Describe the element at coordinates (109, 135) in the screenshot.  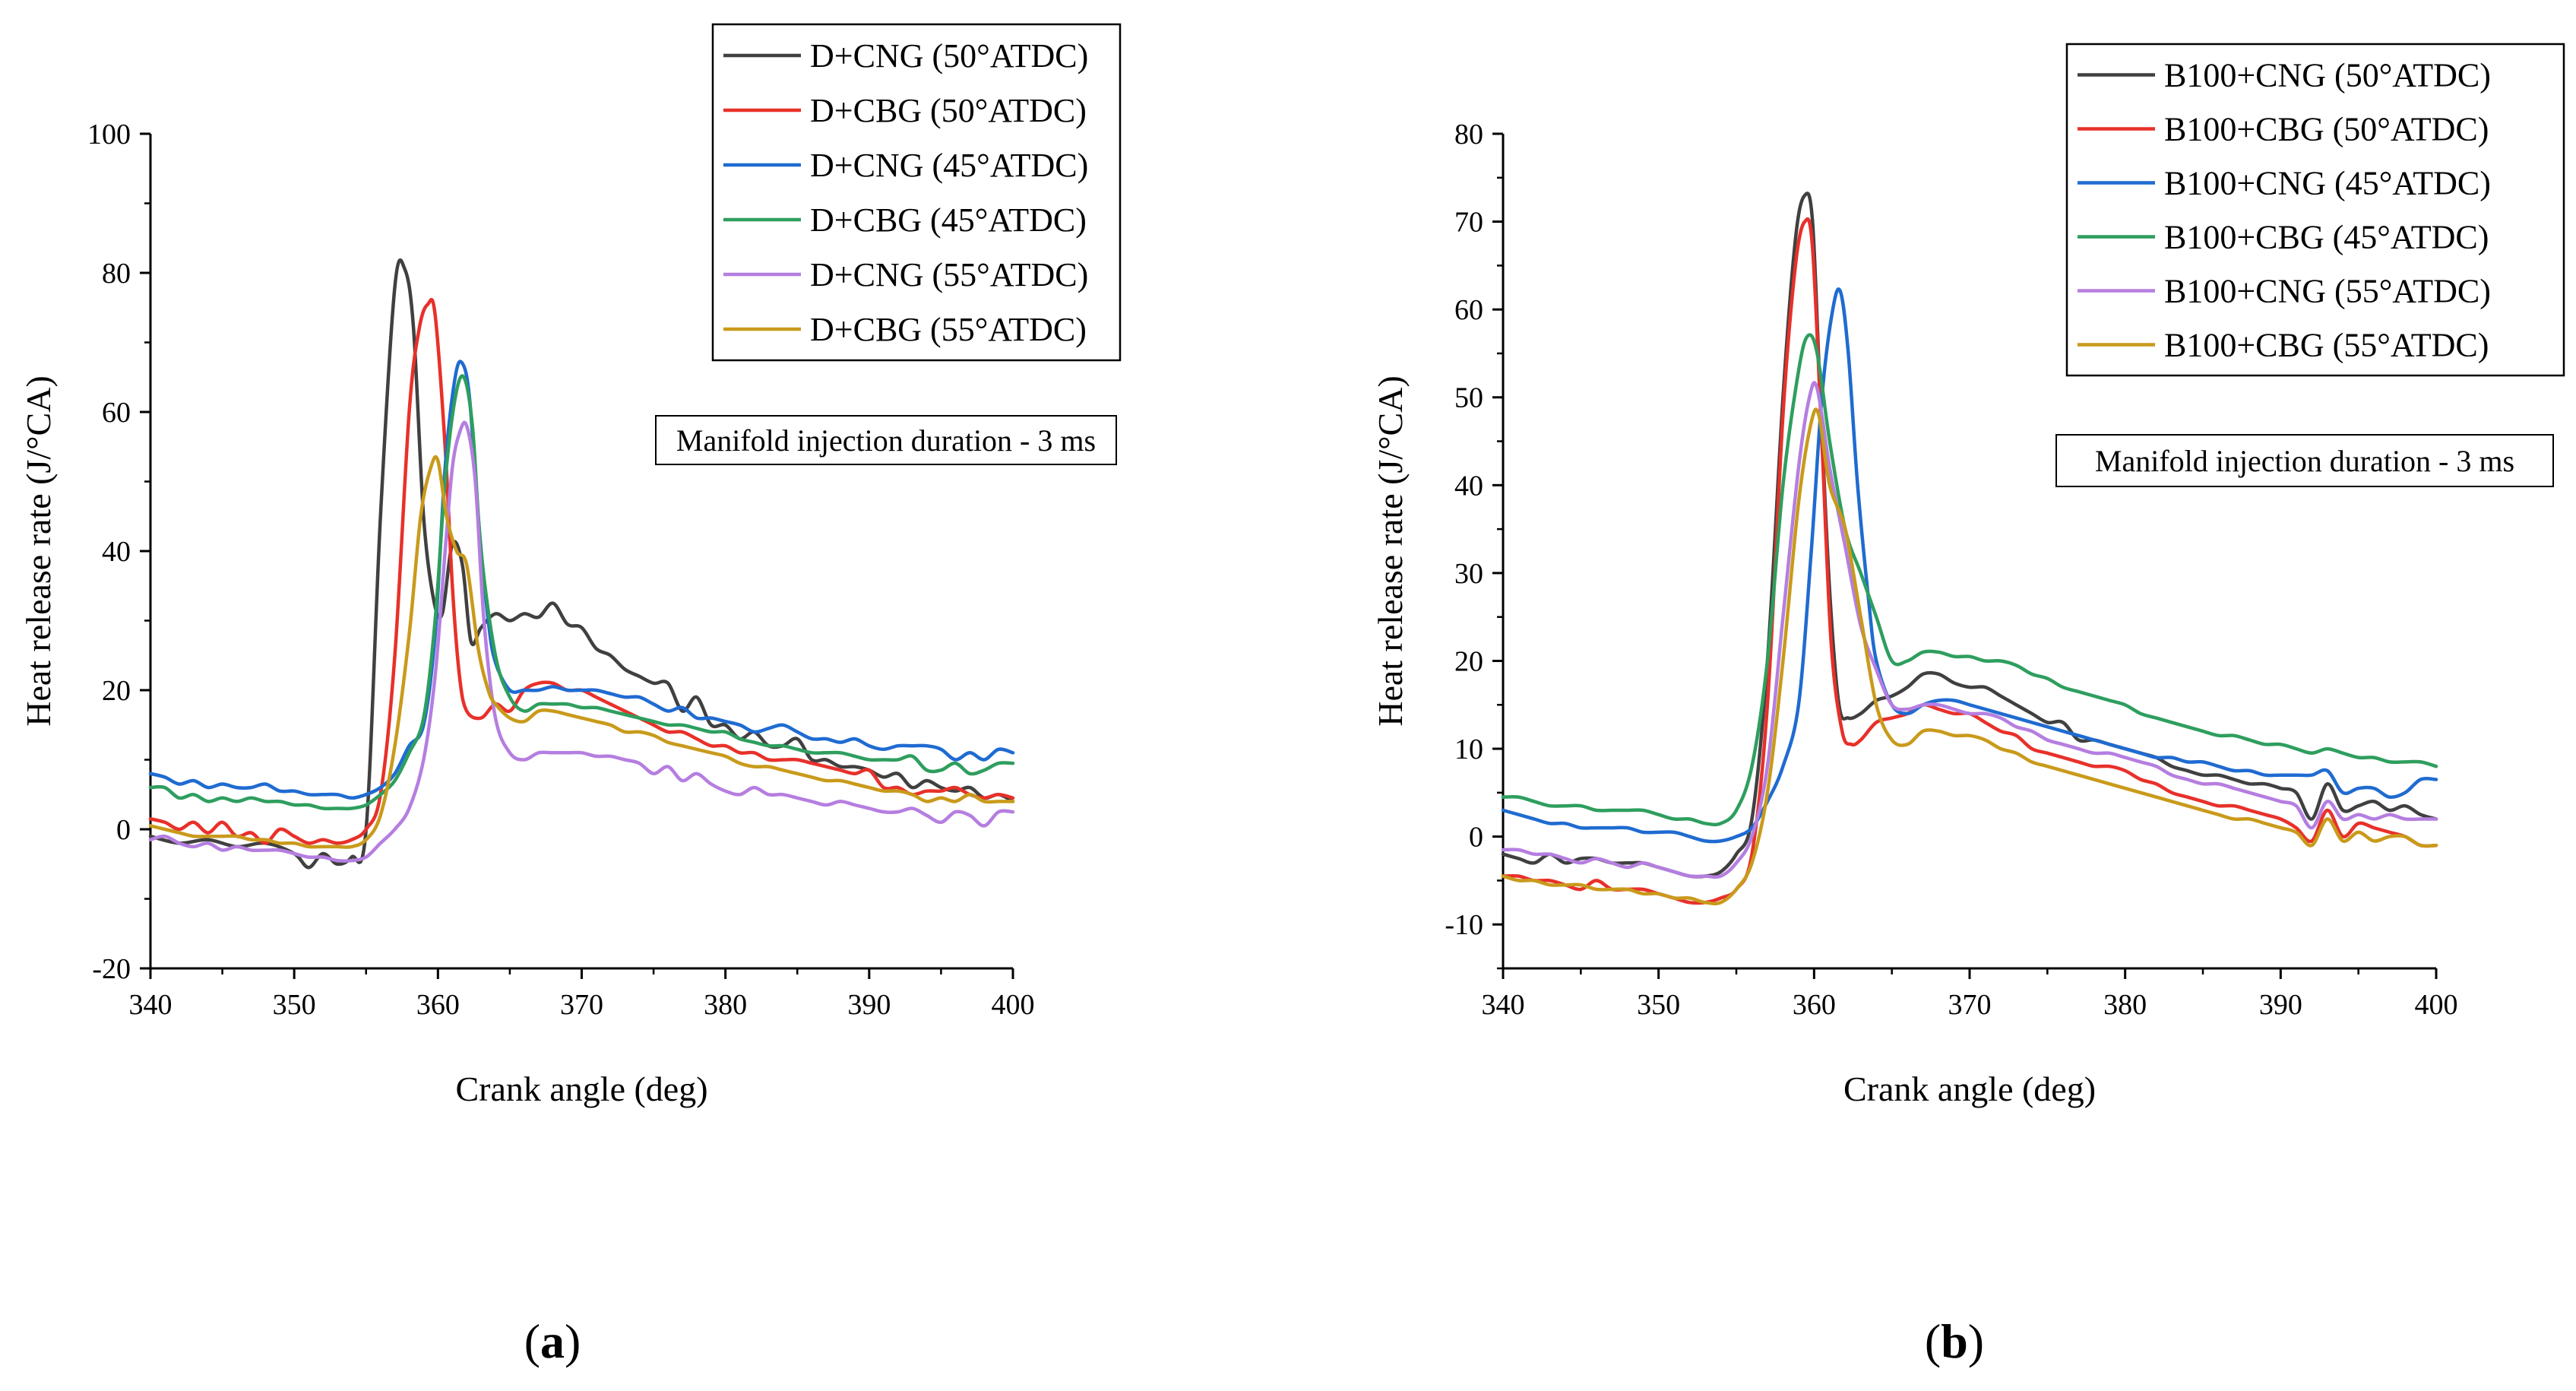
I see `y-tick-label: 100` at that location.